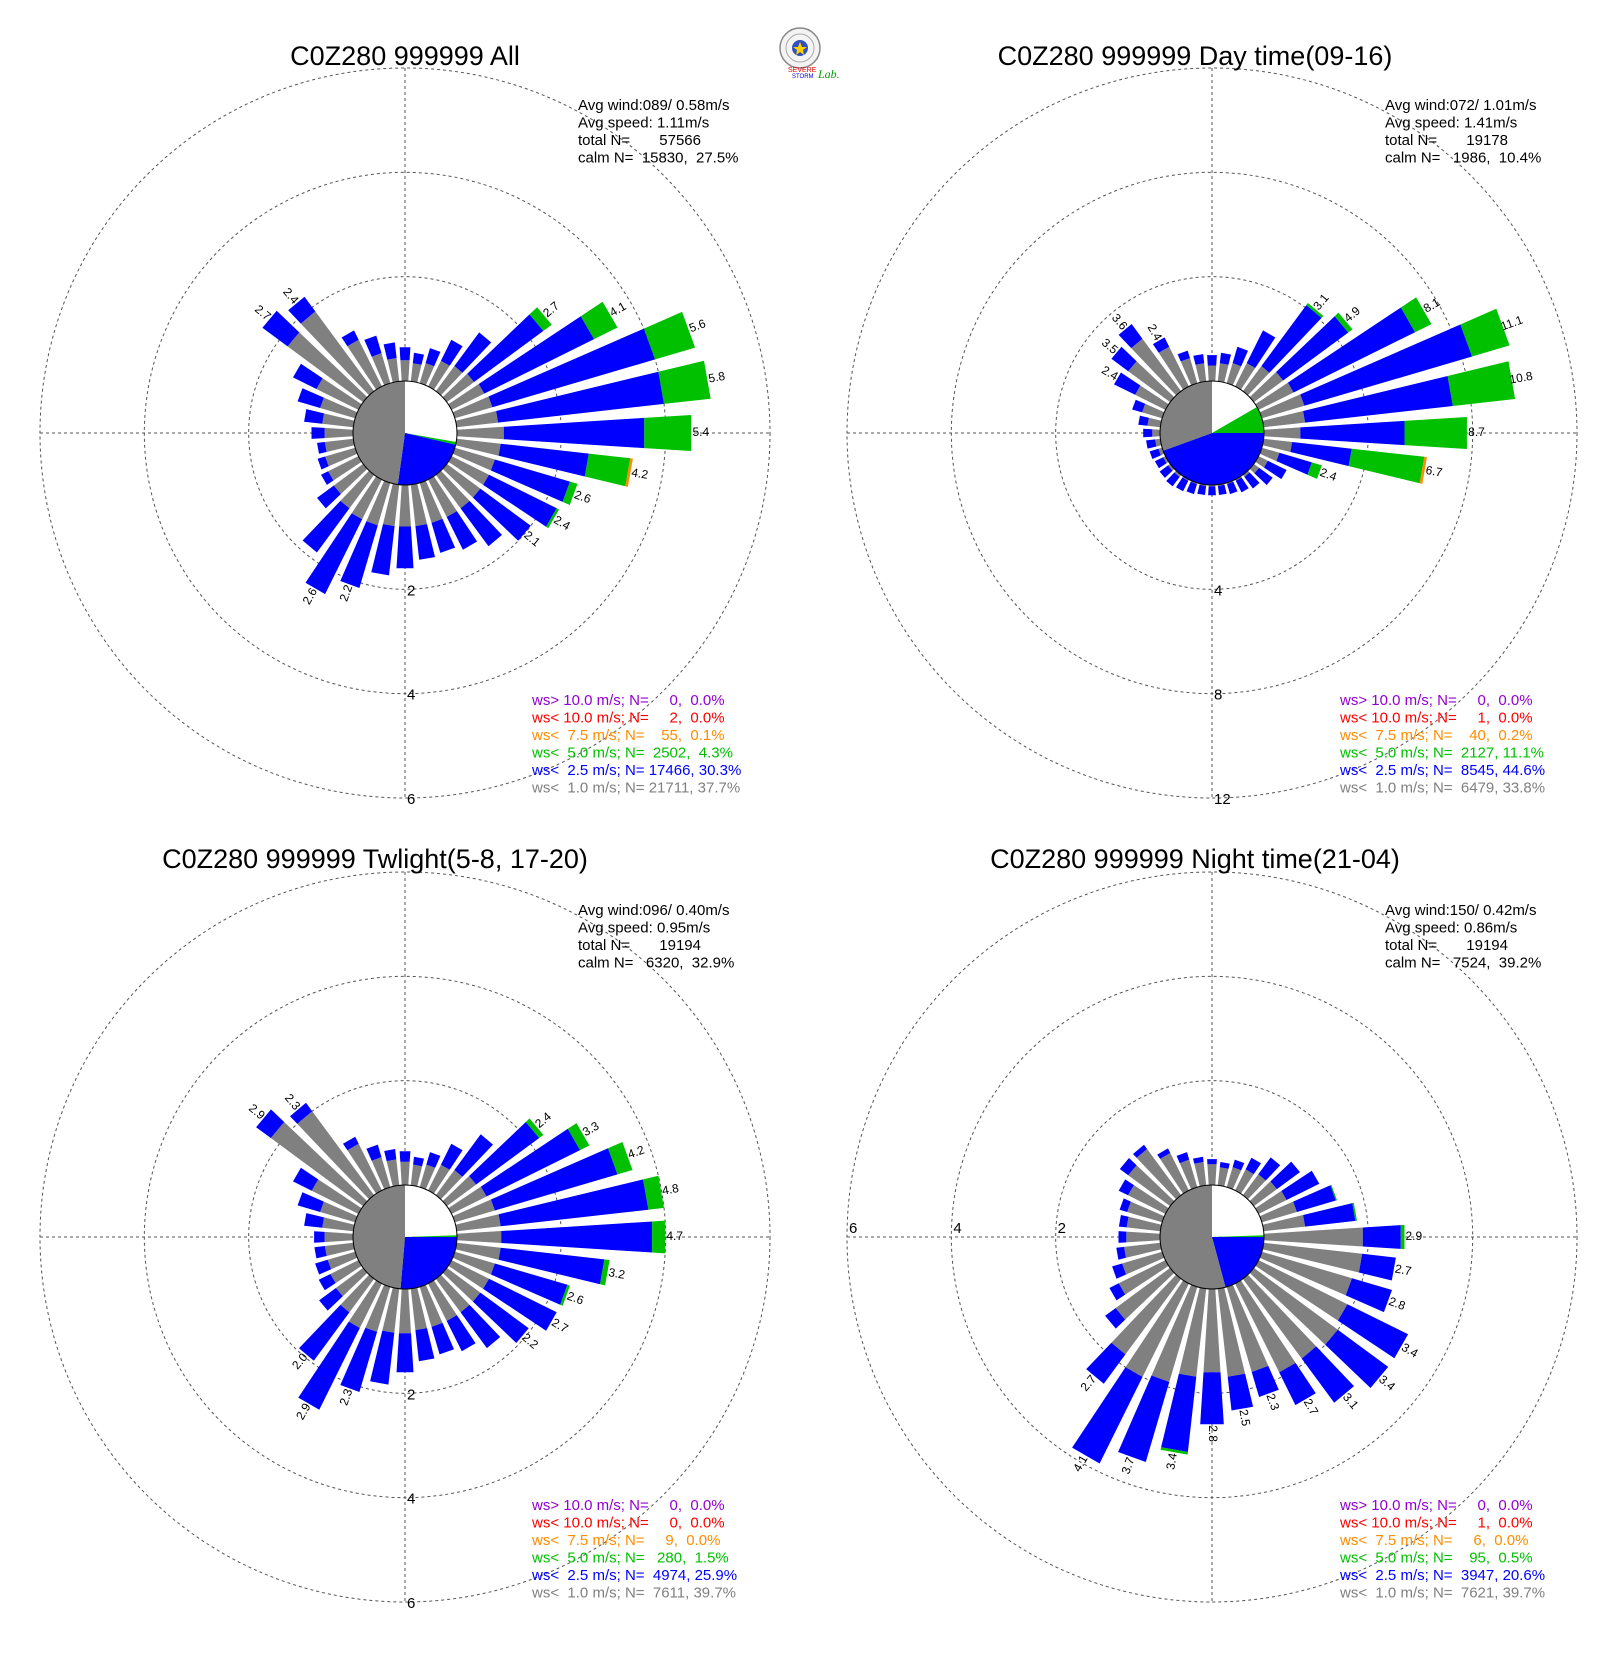 The height and width of the screenshot is (1660, 1620). I want to click on legend-entry: ws< 1.0 m/s; N= 7611, 39.7%, so click(633, 1593).